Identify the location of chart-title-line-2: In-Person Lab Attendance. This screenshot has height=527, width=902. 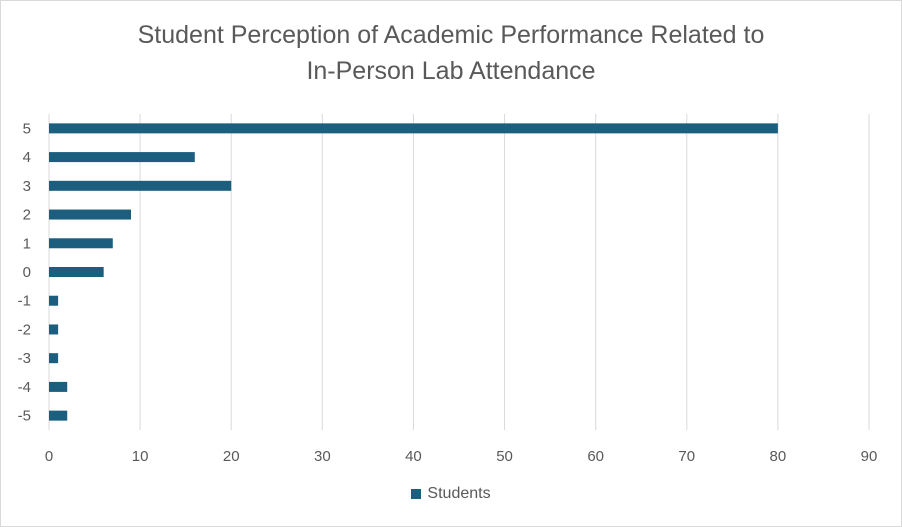
(451, 71).